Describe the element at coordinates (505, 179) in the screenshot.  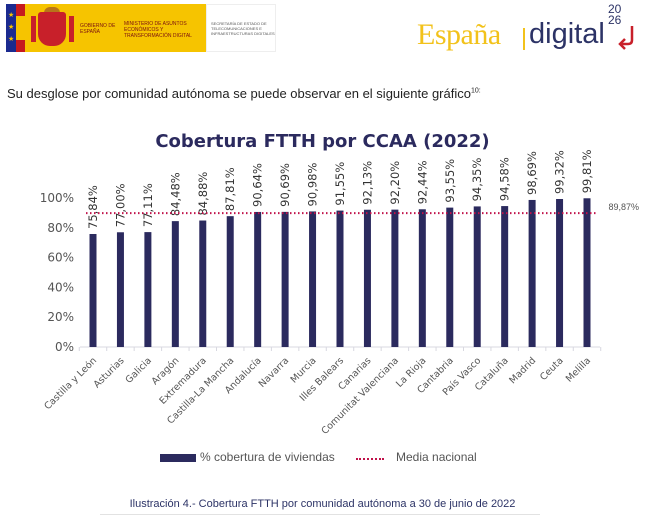
I see `bar-value-label: 94,58%` at that location.